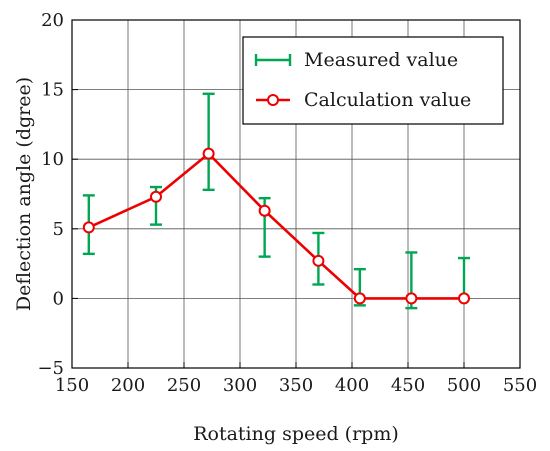 The height and width of the screenshot is (451, 550). What do you see at coordinates (72, 385) in the screenshot?
I see `x-tick-label: 150` at bounding box center [72, 385].